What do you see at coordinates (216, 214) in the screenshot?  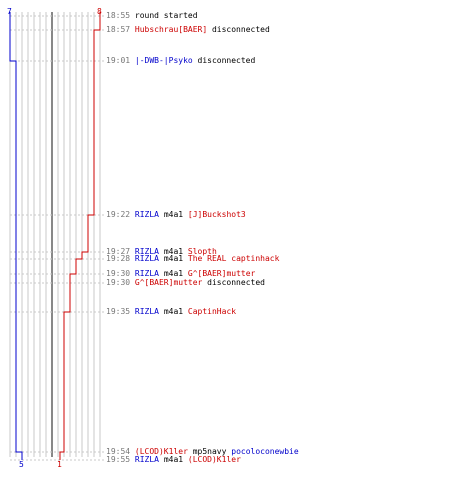 I see `player-name: [J]Buckshot3` at bounding box center [216, 214].